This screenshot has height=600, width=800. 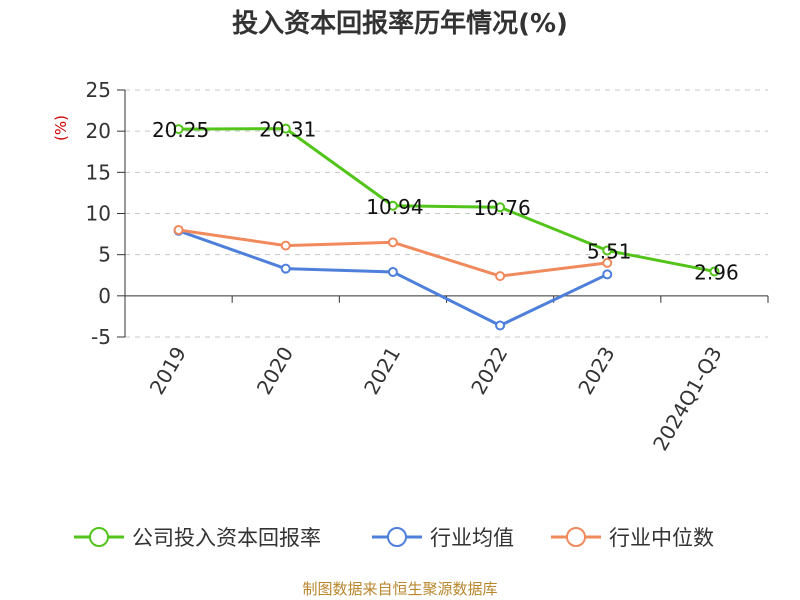 I want to click on x-tick-label: 2024Q1-Q3, so click(x=687, y=399).